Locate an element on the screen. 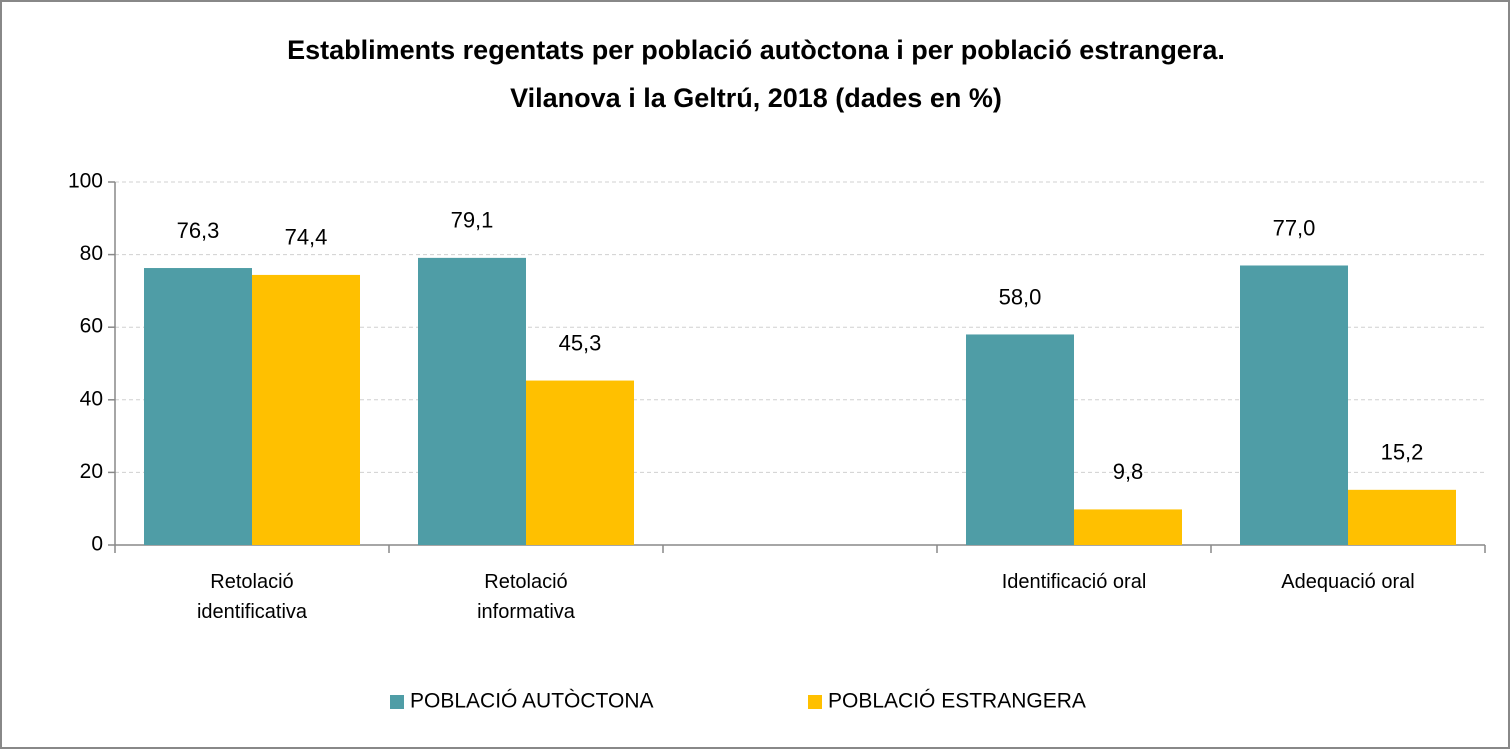 The width and height of the screenshot is (1512, 751). y-tick-label: 100 is located at coordinates (85, 181).